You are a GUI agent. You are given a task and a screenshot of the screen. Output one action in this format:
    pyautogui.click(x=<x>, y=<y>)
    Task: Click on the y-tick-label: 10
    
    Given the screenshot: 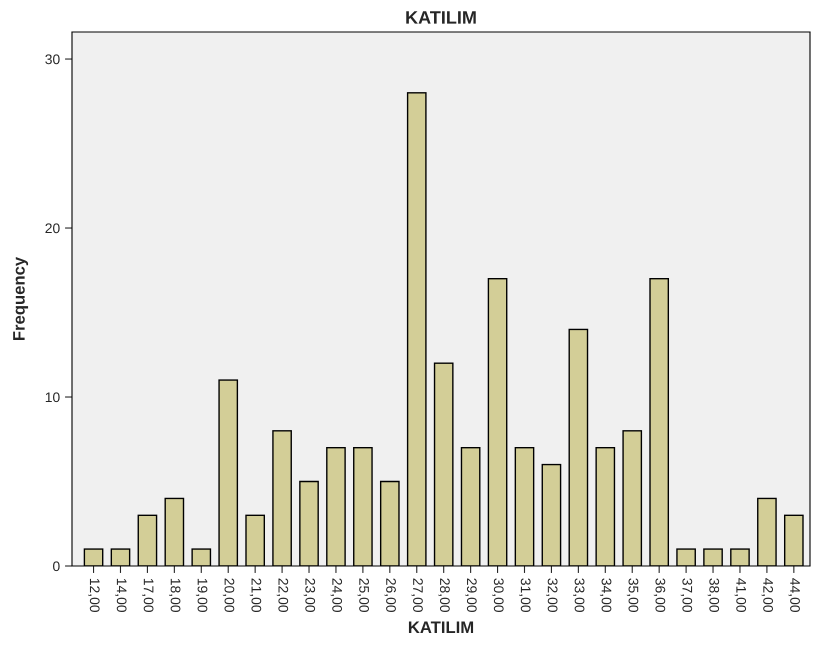 What is the action you would take?
    pyautogui.click(x=53, y=397)
    